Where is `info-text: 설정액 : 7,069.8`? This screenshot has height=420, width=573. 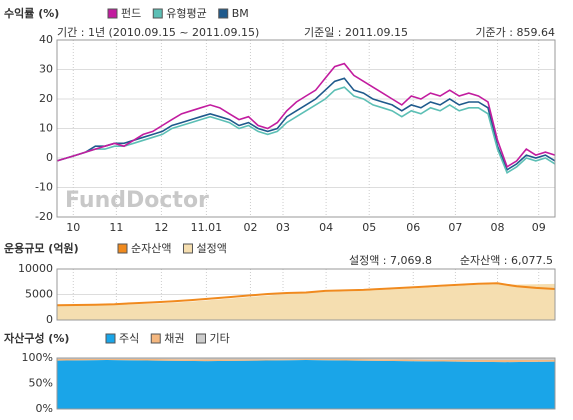
info-text: 설정액 : 7,069.8 is located at coordinates (390, 260).